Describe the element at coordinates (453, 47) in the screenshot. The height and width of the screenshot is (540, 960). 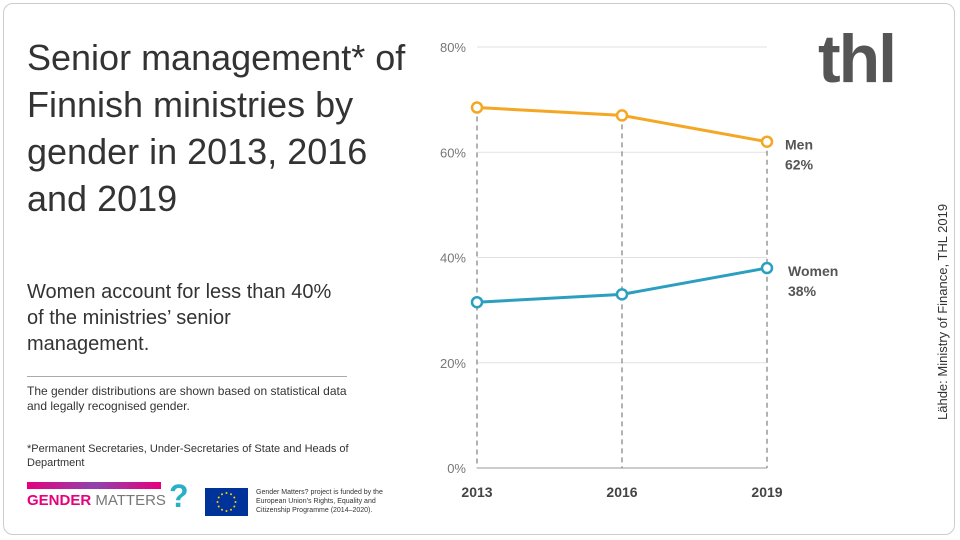
I see `y-tick-label: 80%` at that location.